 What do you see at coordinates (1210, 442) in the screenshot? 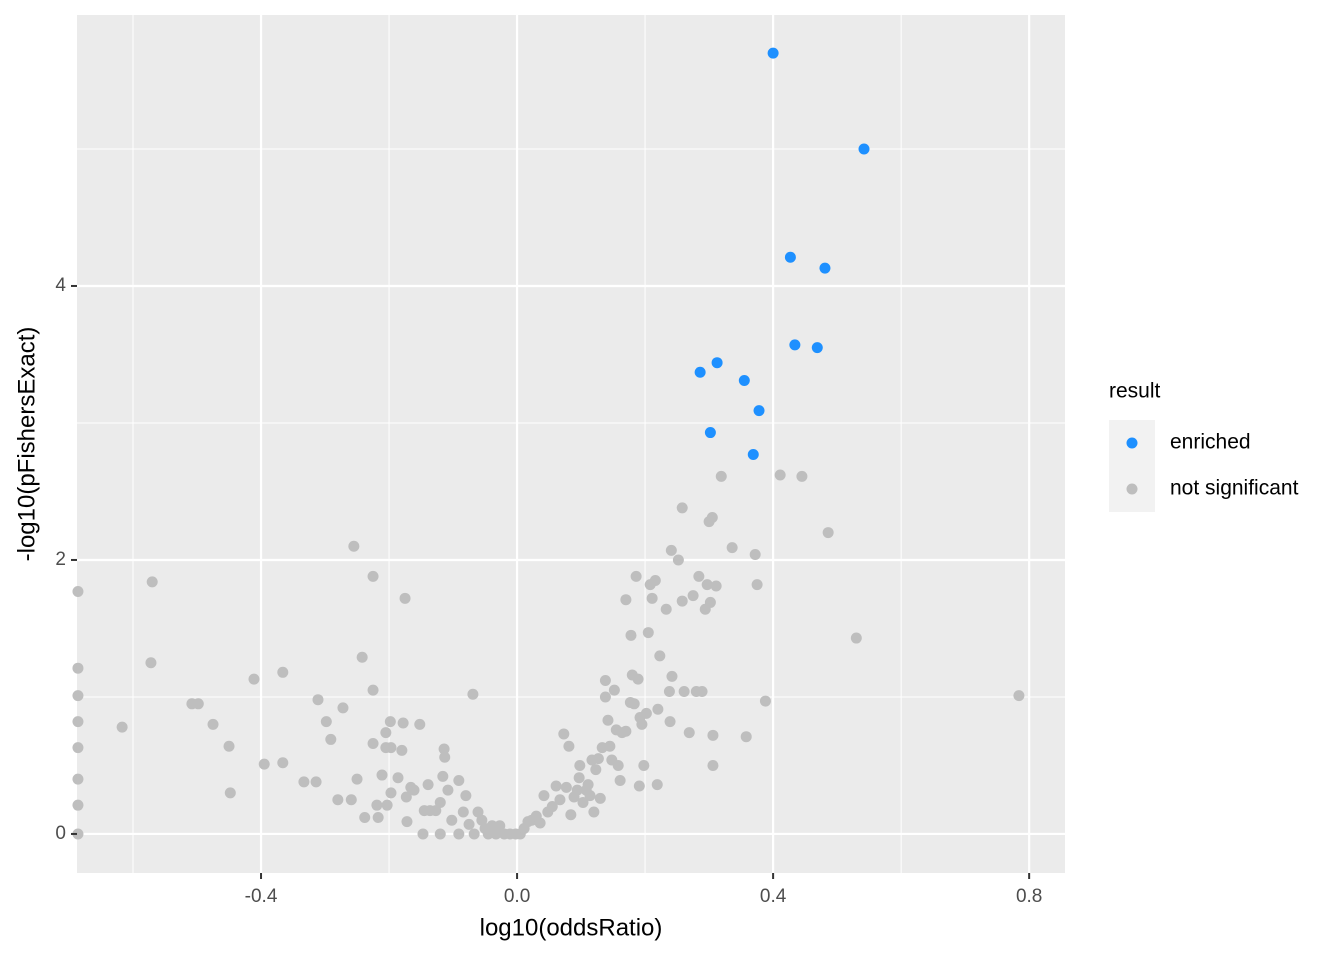
I see `legend-label: enriched` at bounding box center [1210, 442].